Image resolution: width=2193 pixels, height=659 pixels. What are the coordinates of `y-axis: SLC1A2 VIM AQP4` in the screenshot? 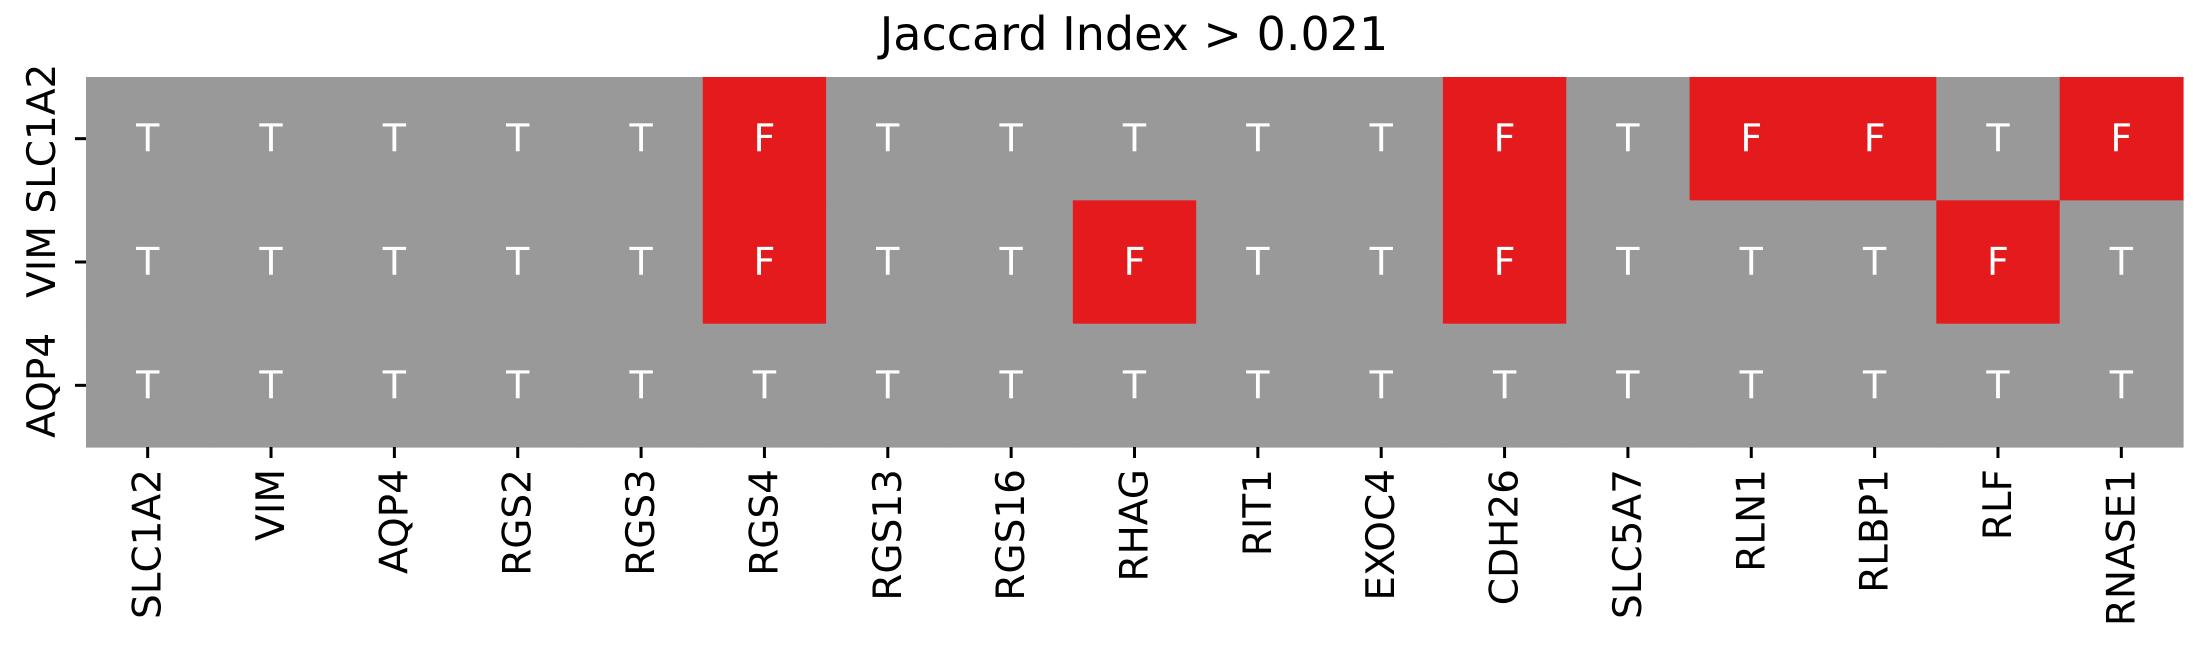 It's located at (53, 251).